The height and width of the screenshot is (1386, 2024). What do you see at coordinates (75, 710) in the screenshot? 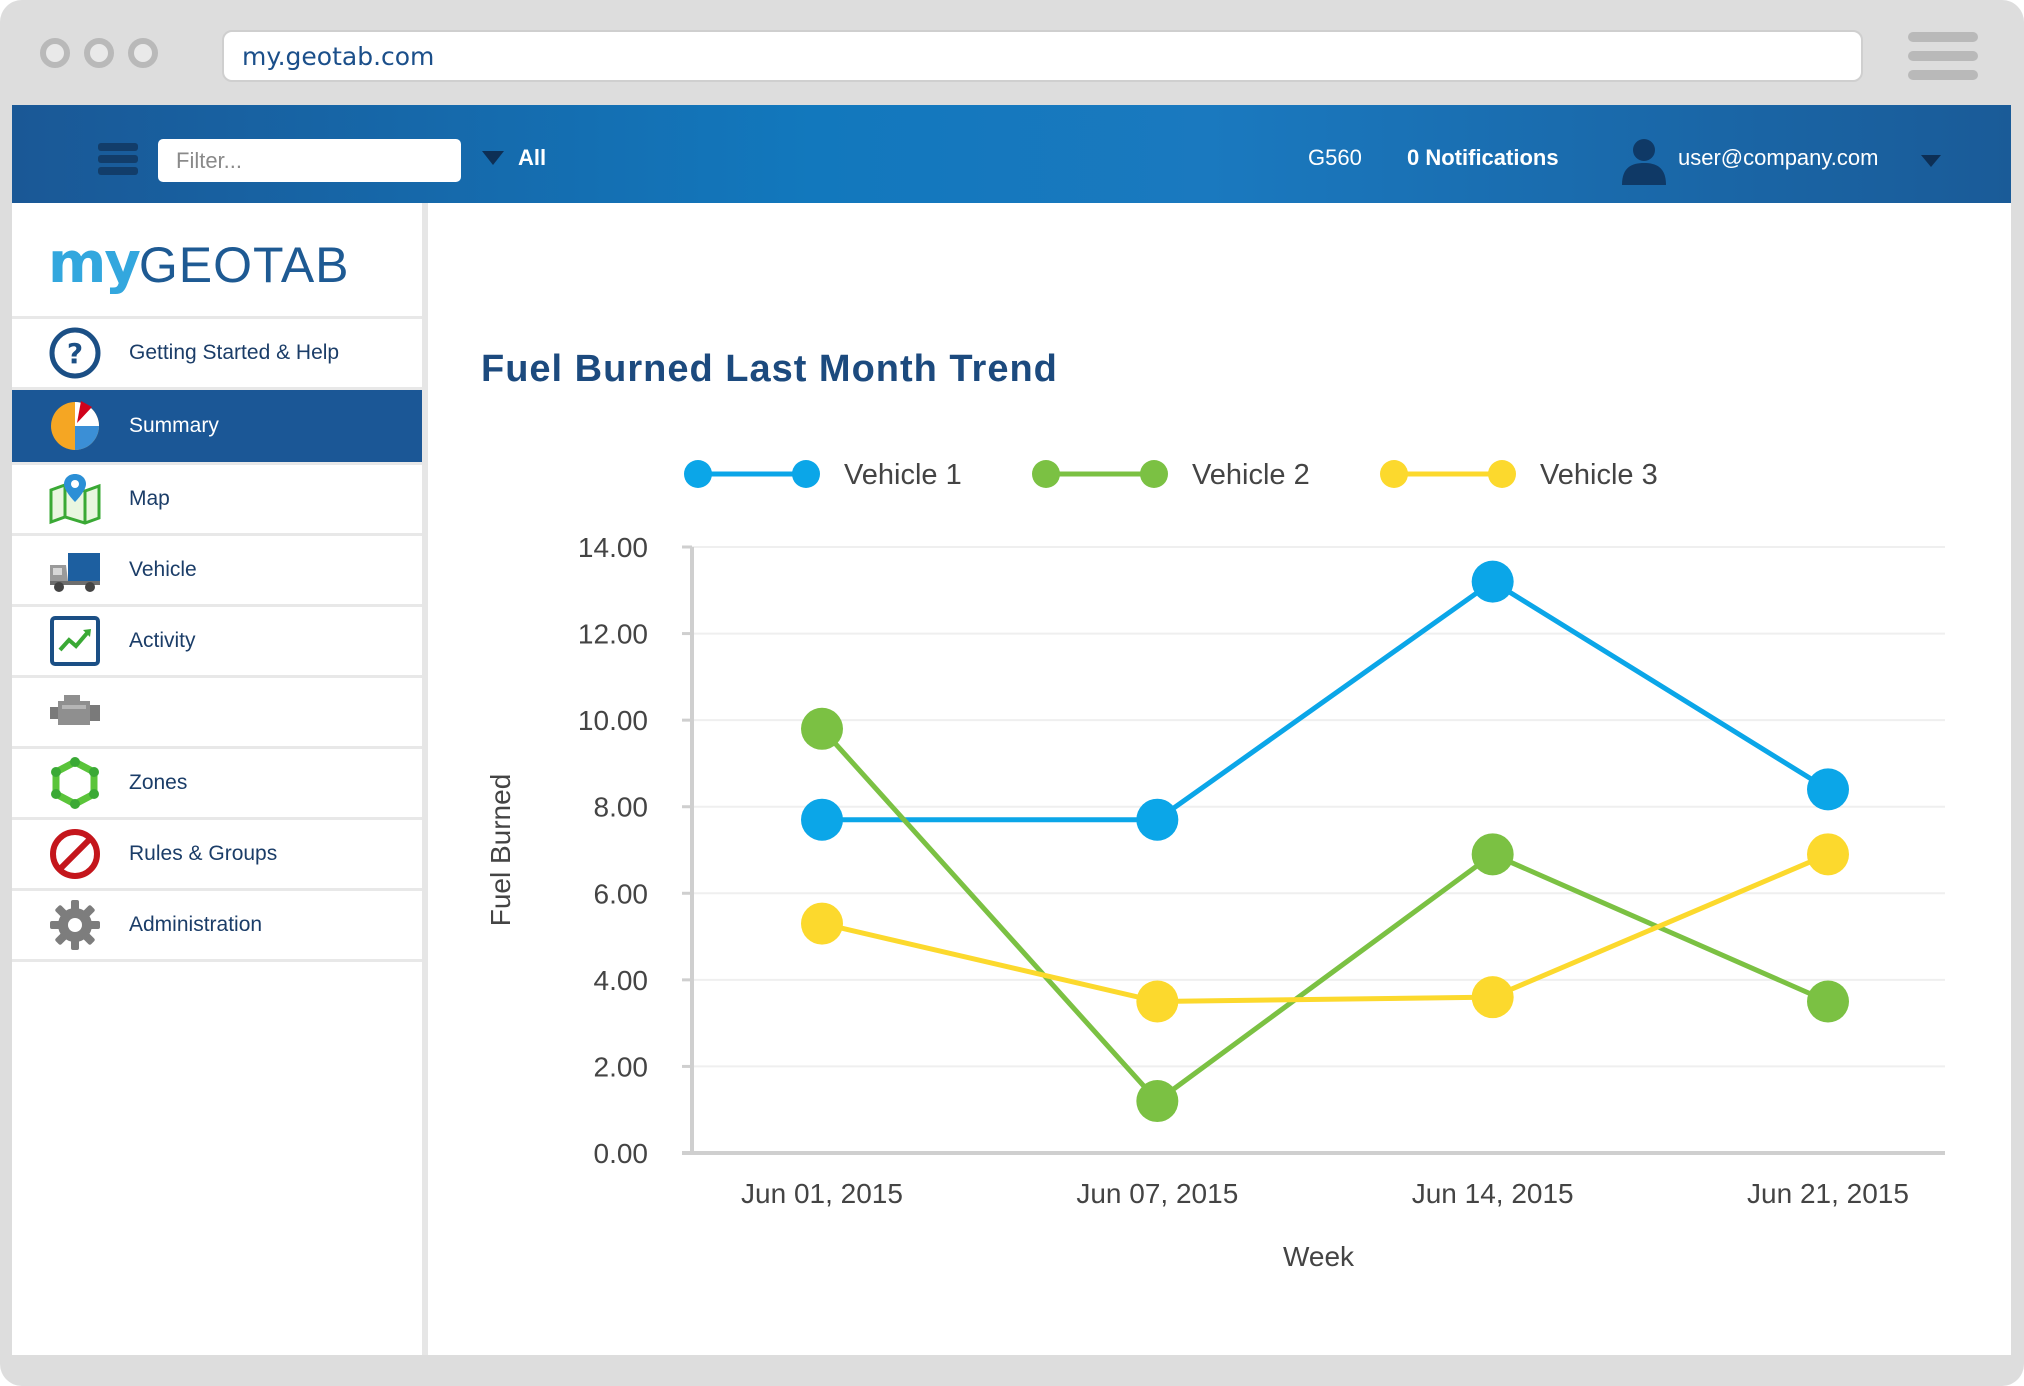
I see `engine-icon` at bounding box center [75, 710].